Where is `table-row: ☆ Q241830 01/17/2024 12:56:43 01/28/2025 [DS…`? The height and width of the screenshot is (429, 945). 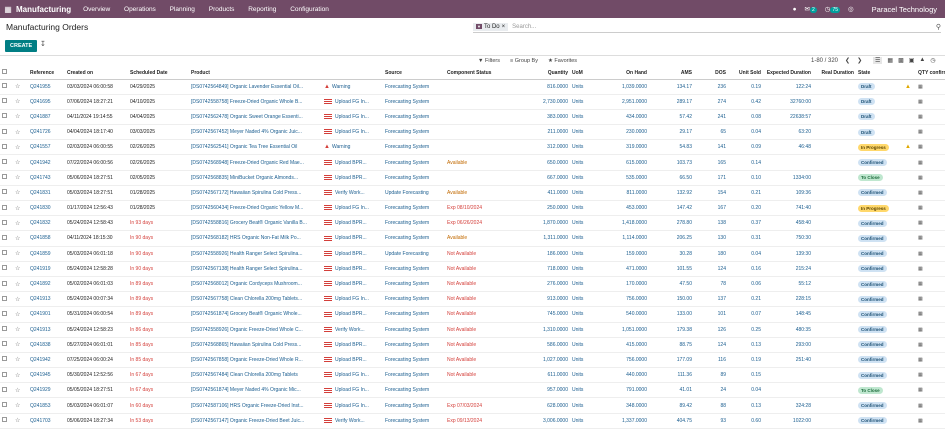
table-row: ☆ Q241830 01/17/2024 12:56:43 01/28/2025 [DS… is located at coordinates (472, 208).